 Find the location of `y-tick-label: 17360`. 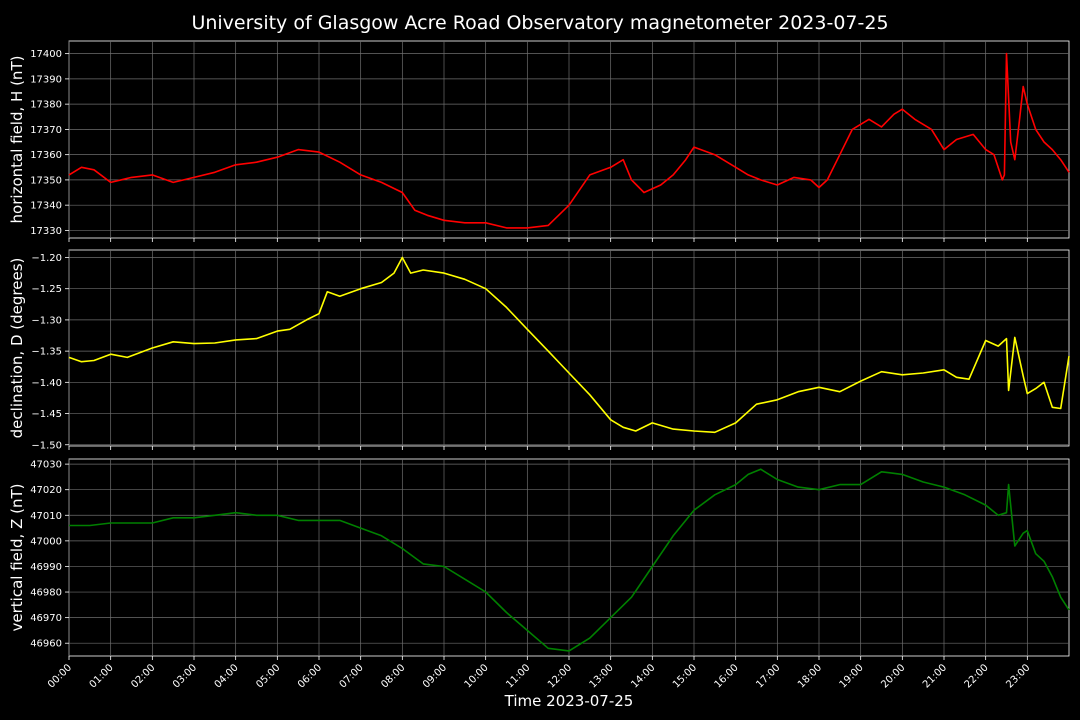

y-tick-label: 17360 is located at coordinates (46, 155).